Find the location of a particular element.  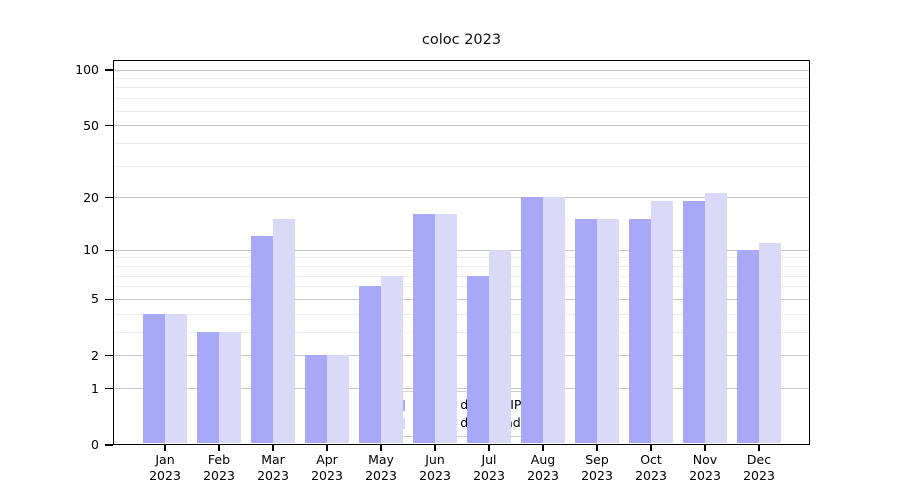

y-tick-label-0: 0 is located at coordinates (95, 444).